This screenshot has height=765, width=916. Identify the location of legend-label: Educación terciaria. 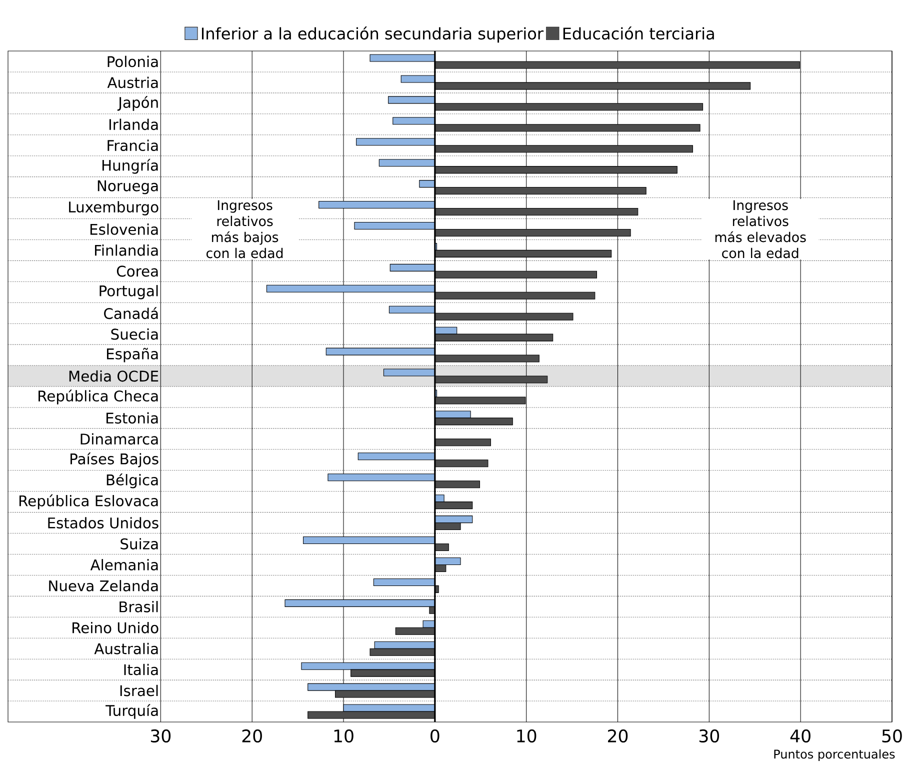
(638, 33).